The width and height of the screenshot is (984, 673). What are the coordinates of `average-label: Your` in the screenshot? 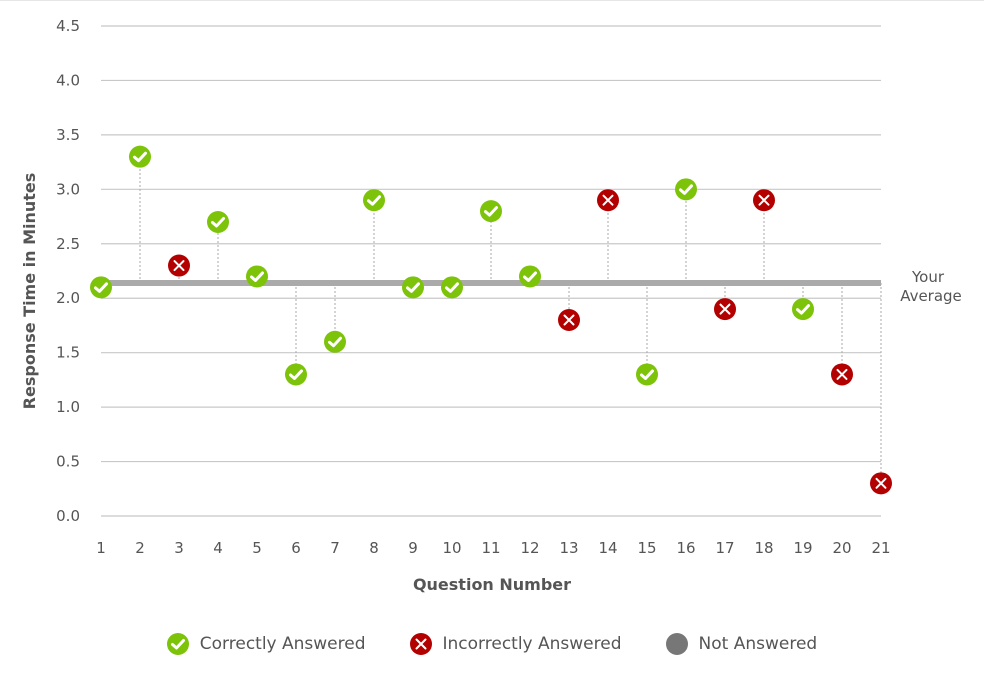 It's located at (928, 277).